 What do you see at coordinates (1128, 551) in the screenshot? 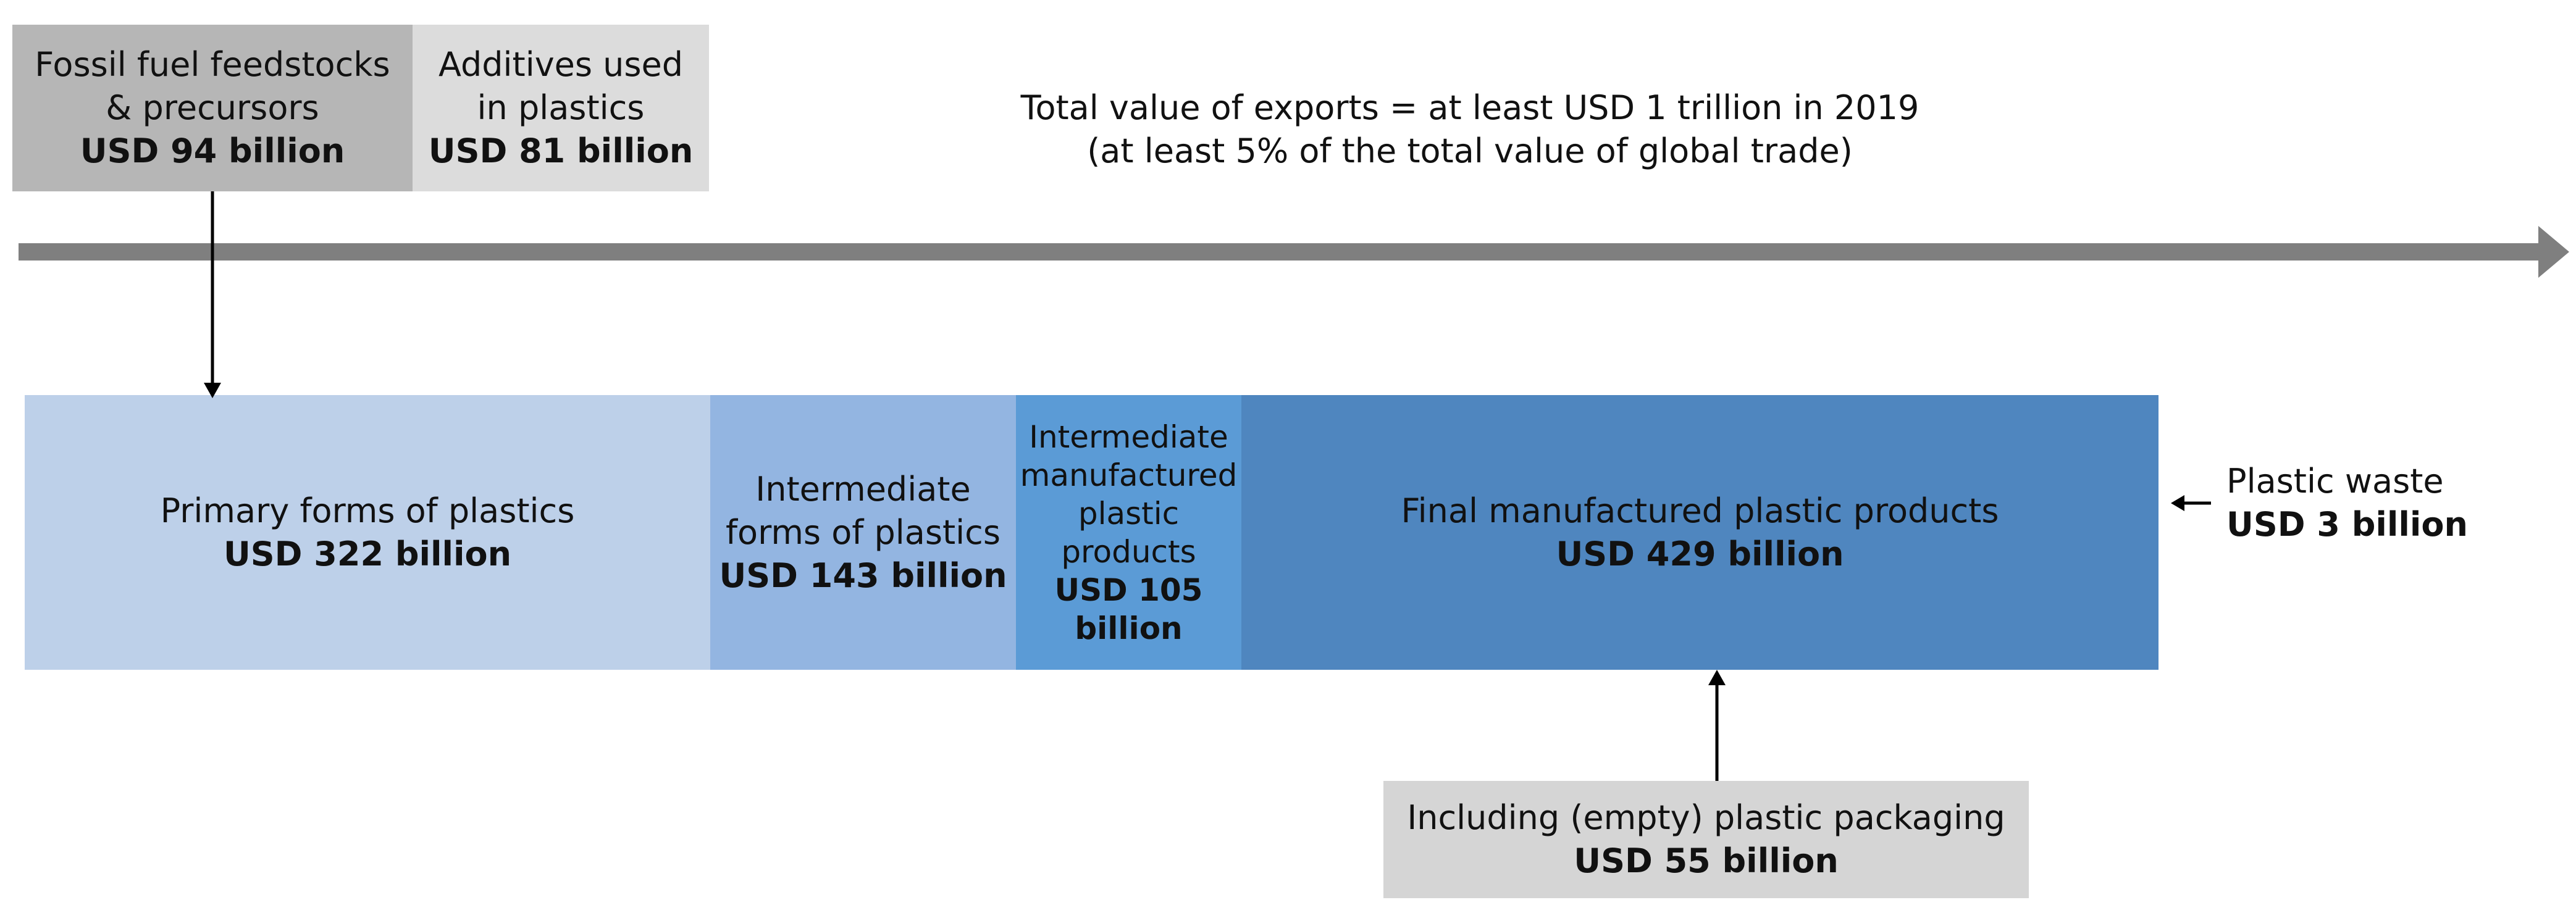
I see `stage-intermediate-products-label4: products` at bounding box center [1128, 551].